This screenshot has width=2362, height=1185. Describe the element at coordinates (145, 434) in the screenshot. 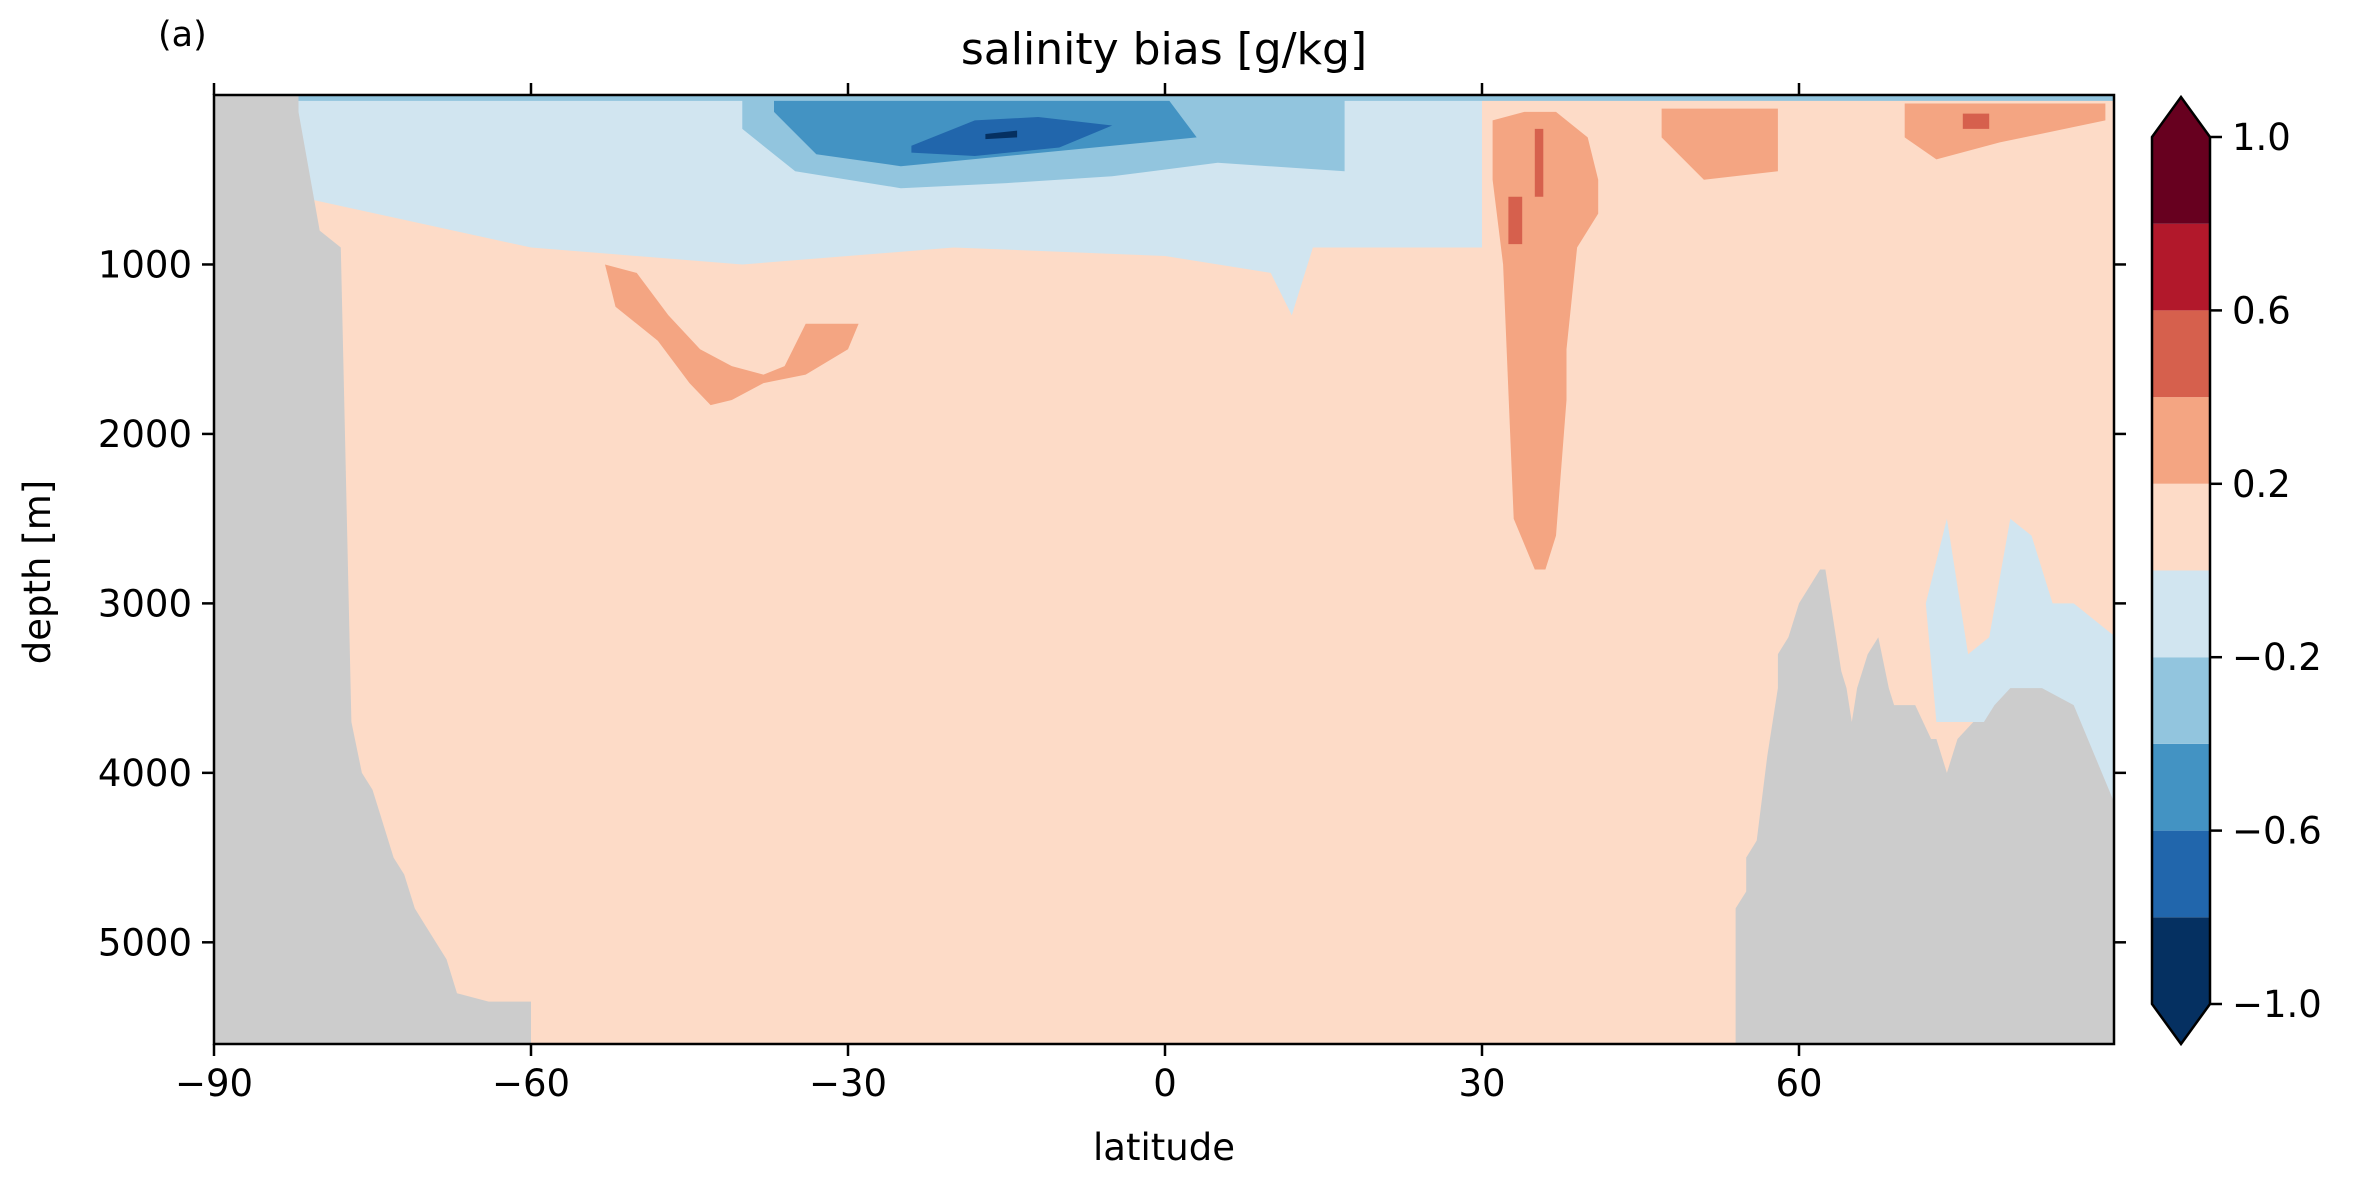

I see `y-tick-label: 2000` at that location.